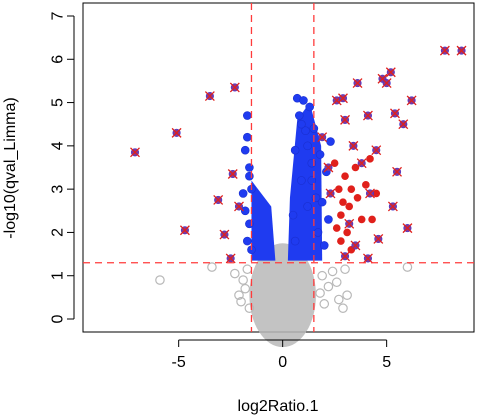 The width and height of the screenshot is (477, 418). What do you see at coordinates (58, 15) in the screenshot?
I see `y-tick-label: 7` at bounding box center [58, 15].